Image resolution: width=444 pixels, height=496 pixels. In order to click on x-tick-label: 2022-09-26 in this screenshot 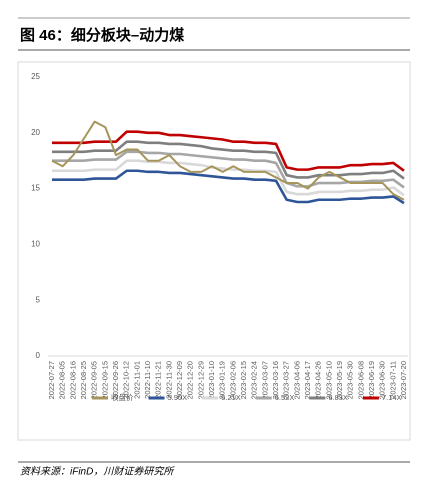, I will do `click(115, 380)`.